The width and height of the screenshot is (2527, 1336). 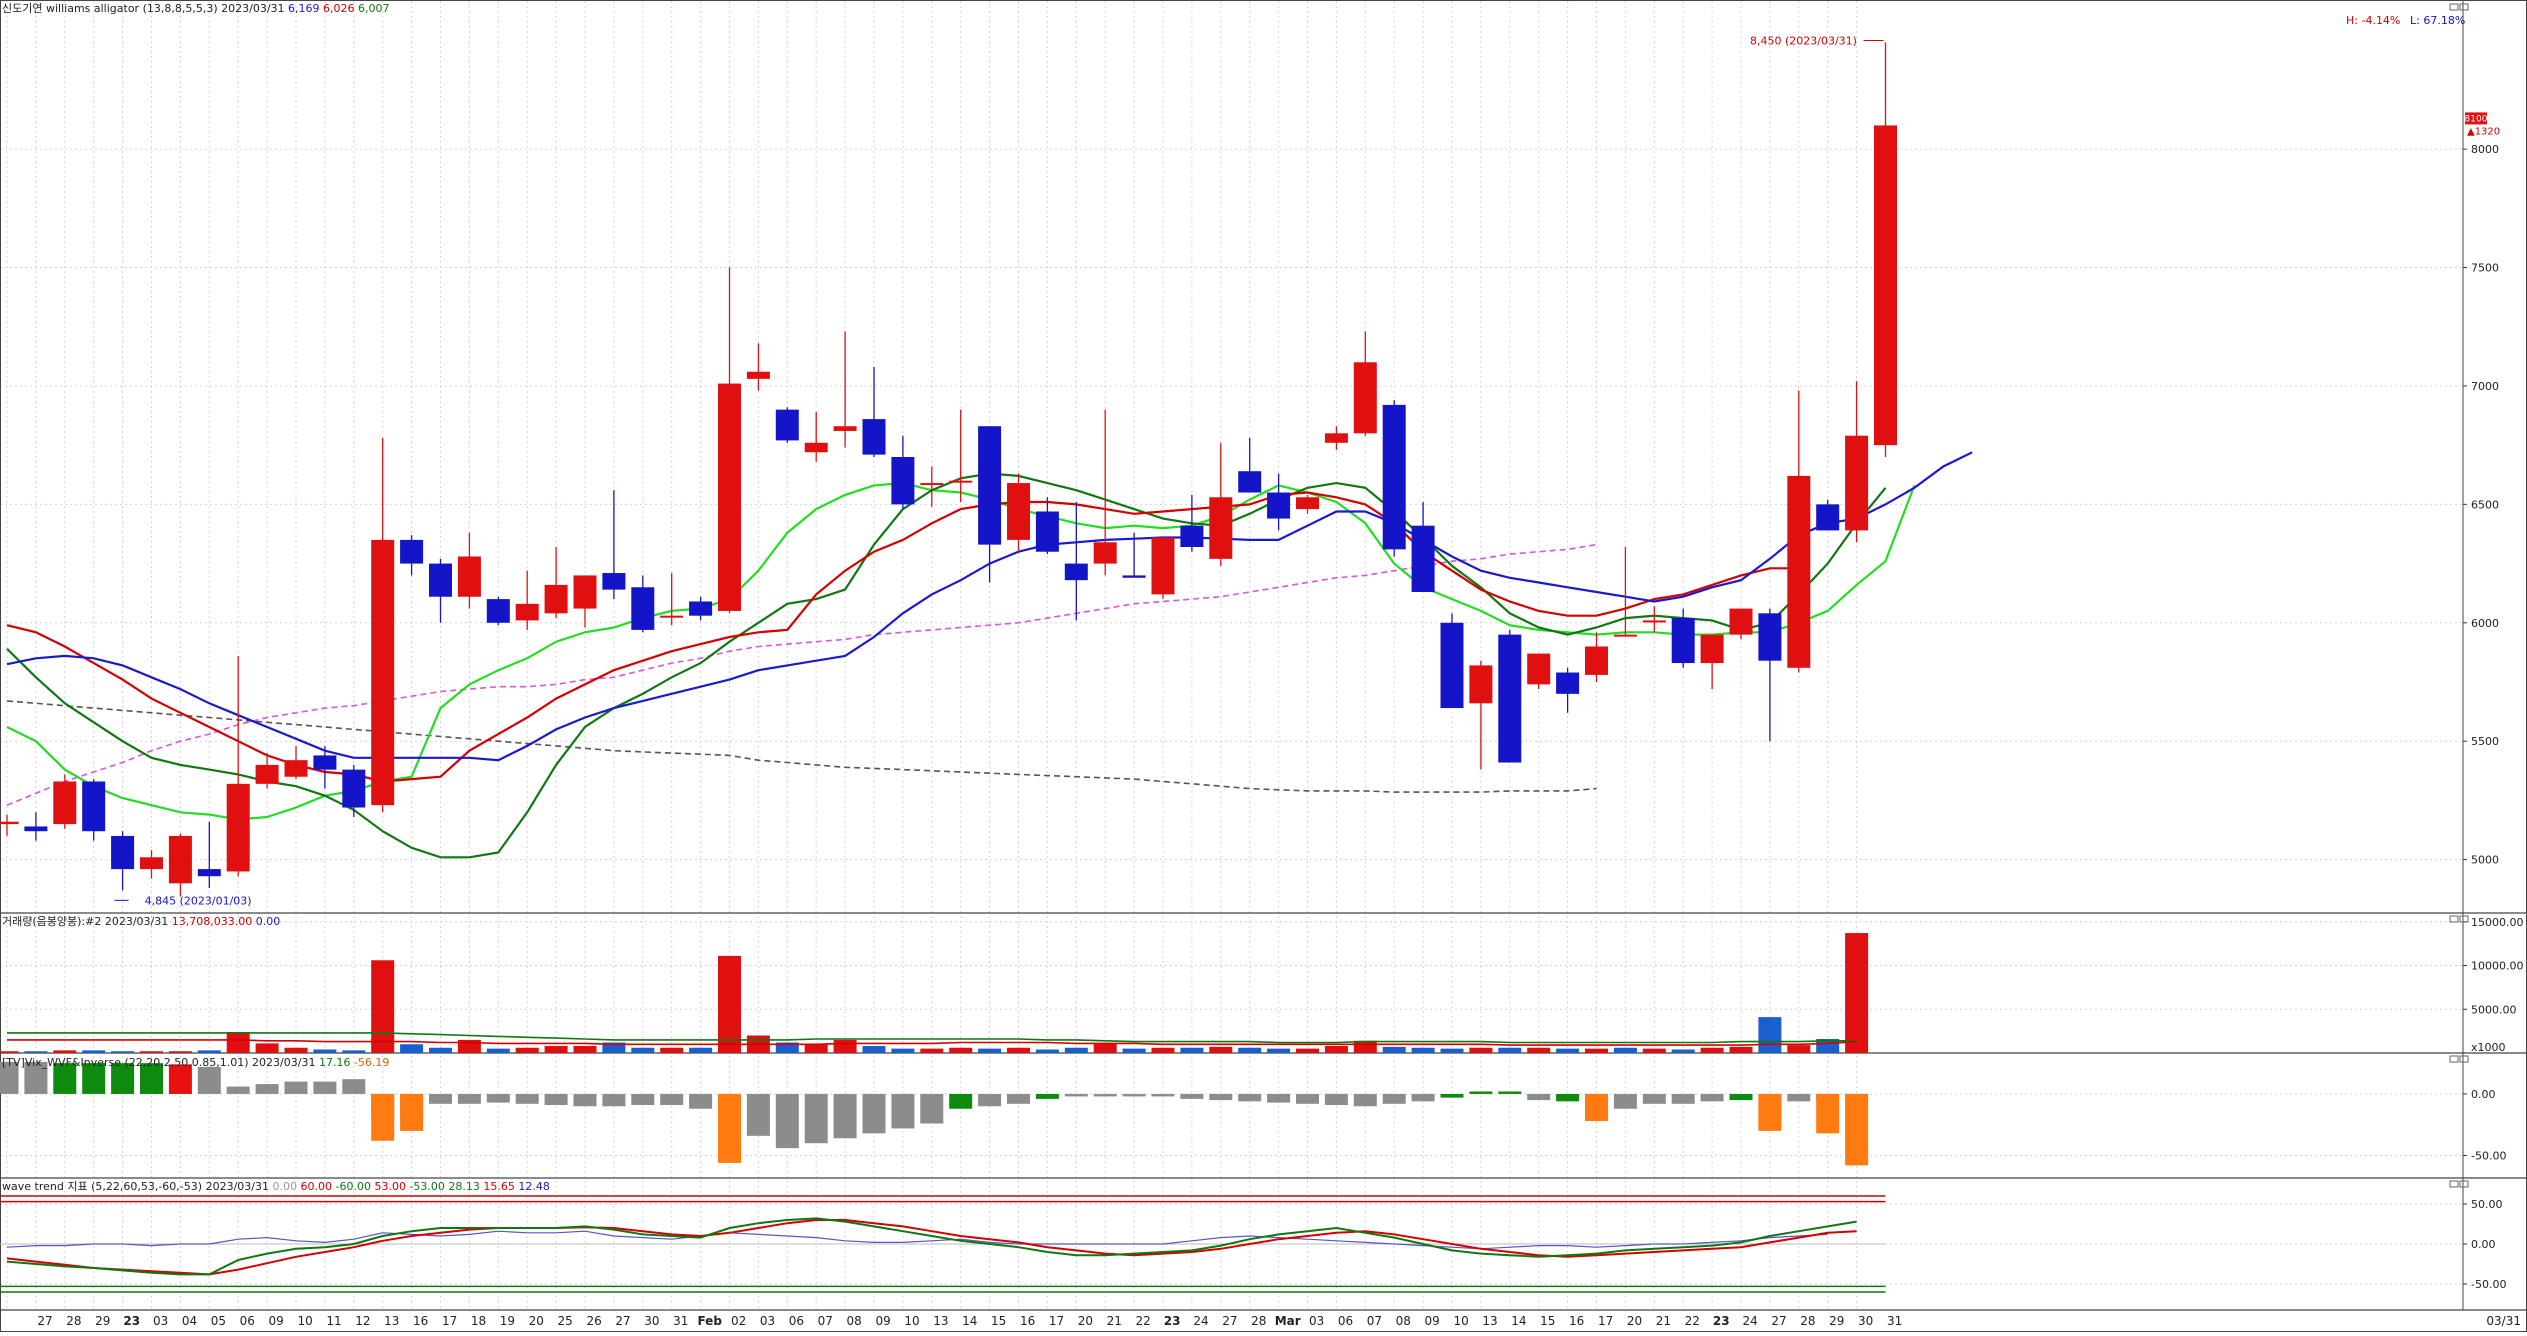 What do you see at coordinates (1807, 1321) in the screenshot?
I see `x-tick-label: 28` at bounding box center [1807, 1321].